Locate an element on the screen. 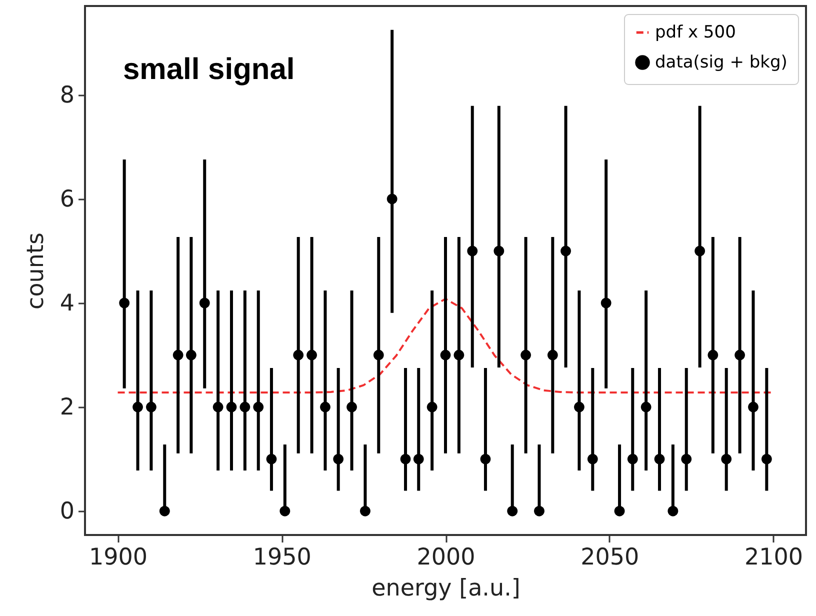 Image resolution: width=816 pixels, height=616 pixels. x-tick-label: 2050 is located at coordinates (610, 557).